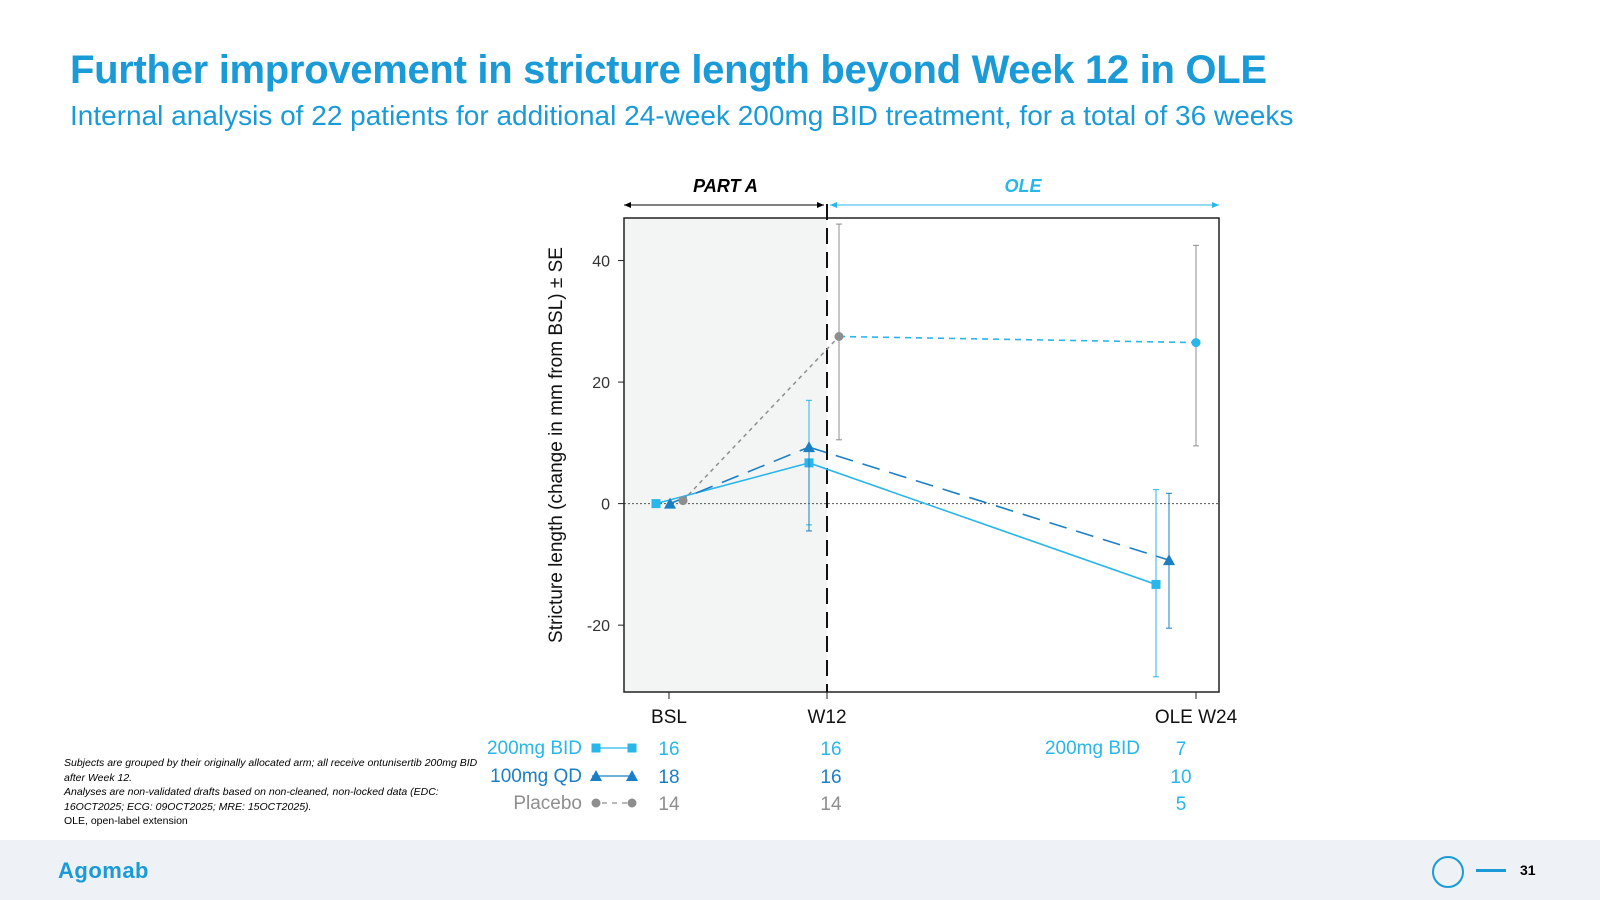  I want to click on legend-label-200mg-bid: 200mg BID, so click(534, 748).